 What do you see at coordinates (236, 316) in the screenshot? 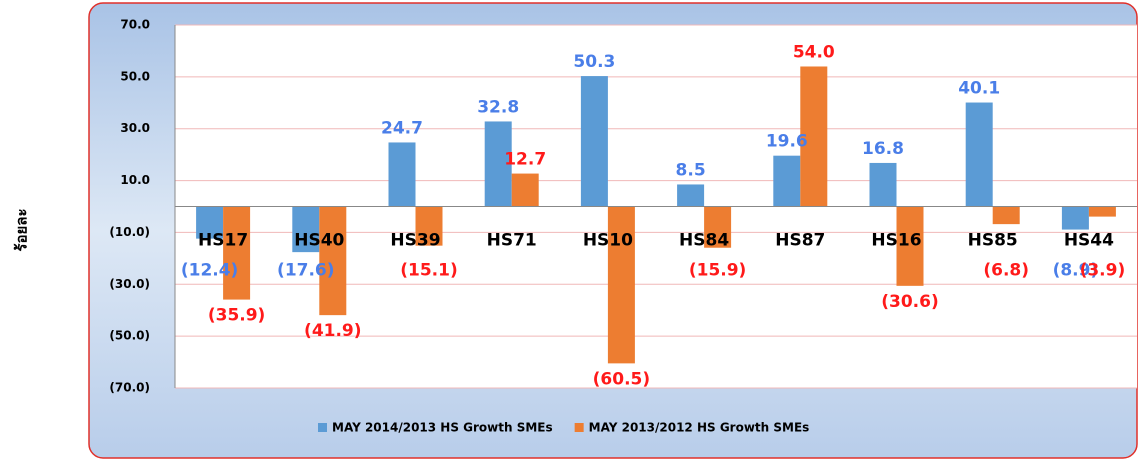
I see `value-label: (35.9)` at bounding box center [236, 316].